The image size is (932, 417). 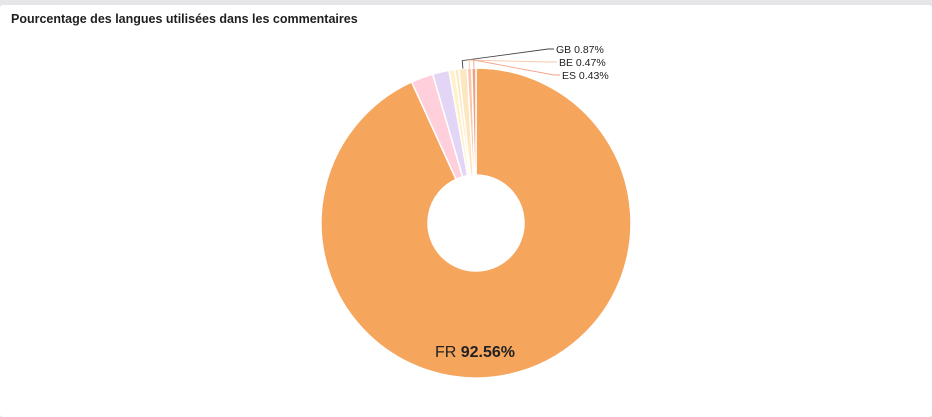 I want to click on slice-label-fr-value: 92.56%, so click(x=488, y=352).